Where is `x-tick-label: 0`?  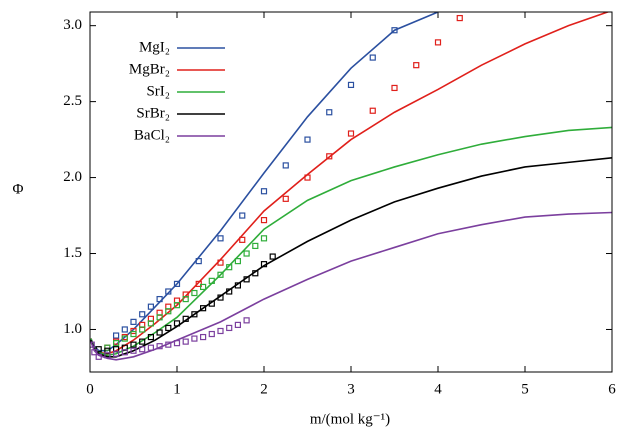
x-tick-label: 0 is located at coordinates (90, 389).